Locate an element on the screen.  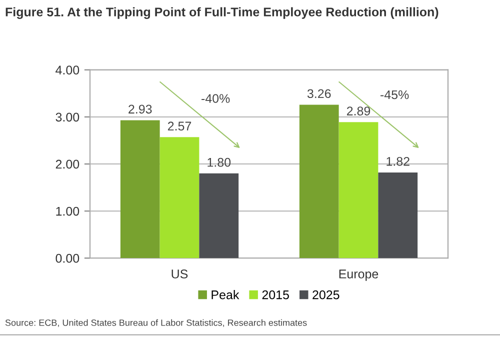
annotation: -40% is located at coordinates (216, 98).